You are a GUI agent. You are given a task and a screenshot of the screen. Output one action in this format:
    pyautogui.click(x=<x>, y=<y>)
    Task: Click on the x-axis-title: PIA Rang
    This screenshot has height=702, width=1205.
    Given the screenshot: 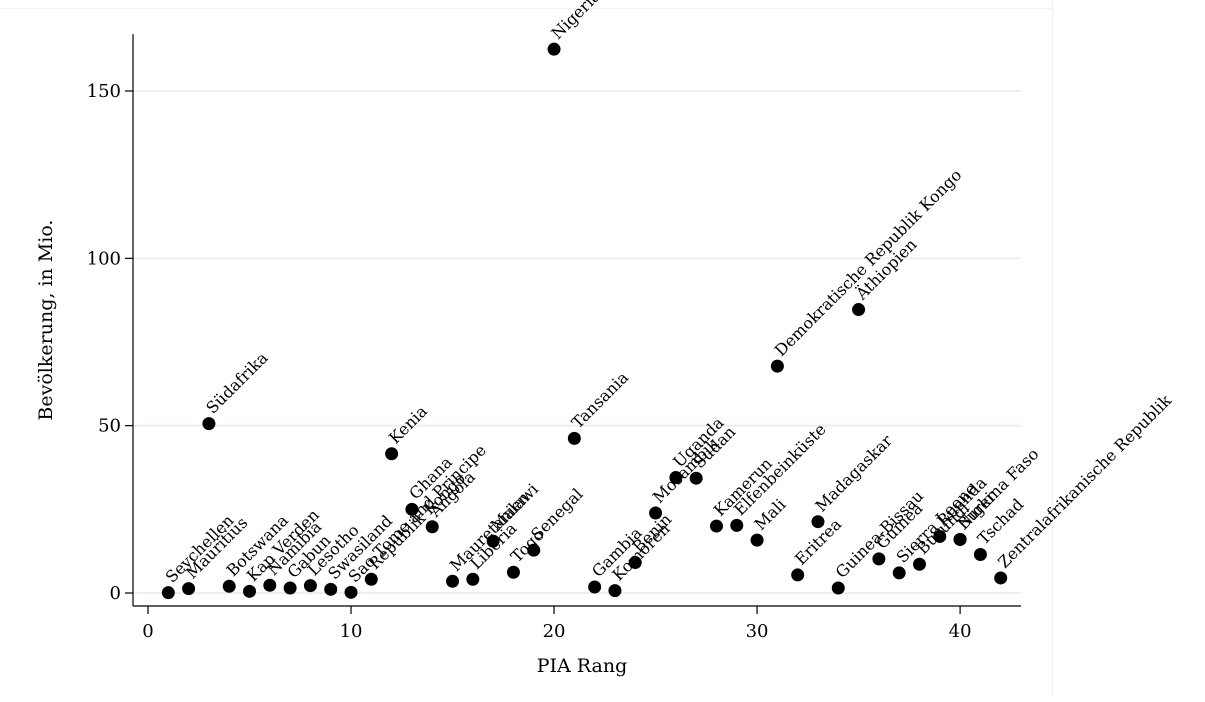 What is the action you would take?
    pyautogui.click(x=582, y=666)
    